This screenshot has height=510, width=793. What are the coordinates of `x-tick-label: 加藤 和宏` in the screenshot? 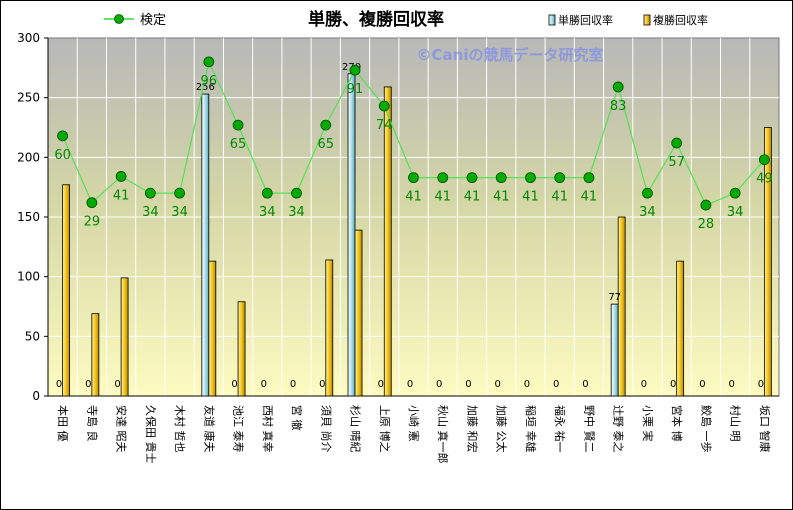 It's located at (472, 428).